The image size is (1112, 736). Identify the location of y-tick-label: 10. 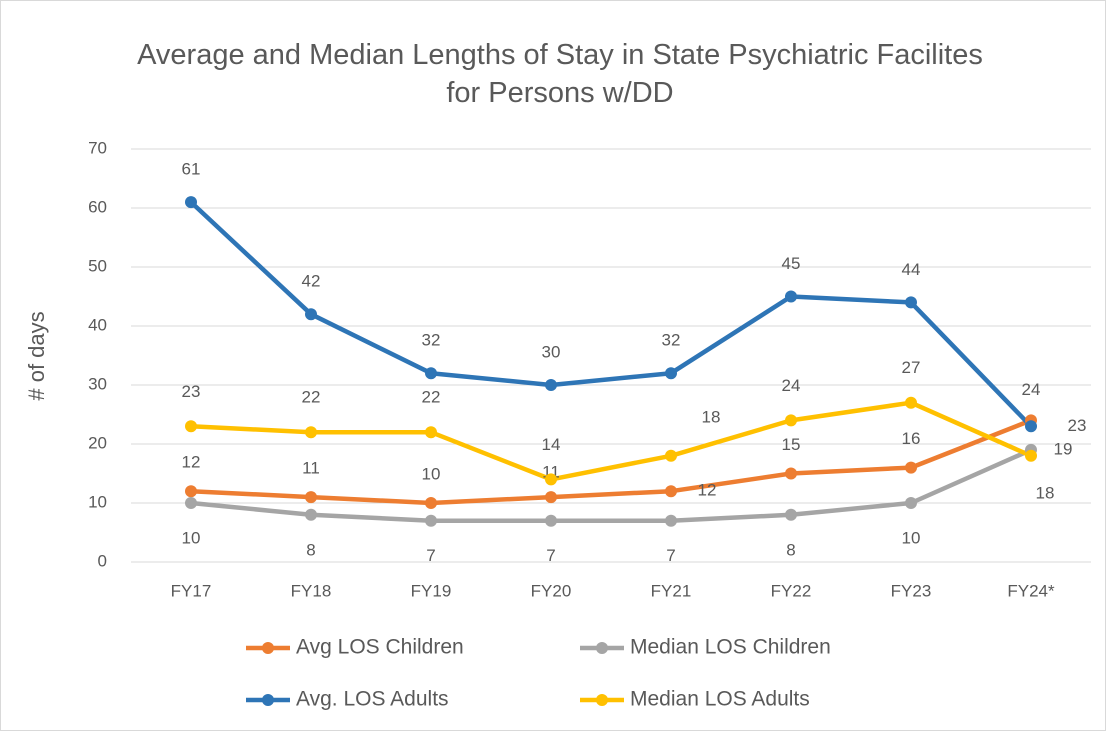
(97, 501).